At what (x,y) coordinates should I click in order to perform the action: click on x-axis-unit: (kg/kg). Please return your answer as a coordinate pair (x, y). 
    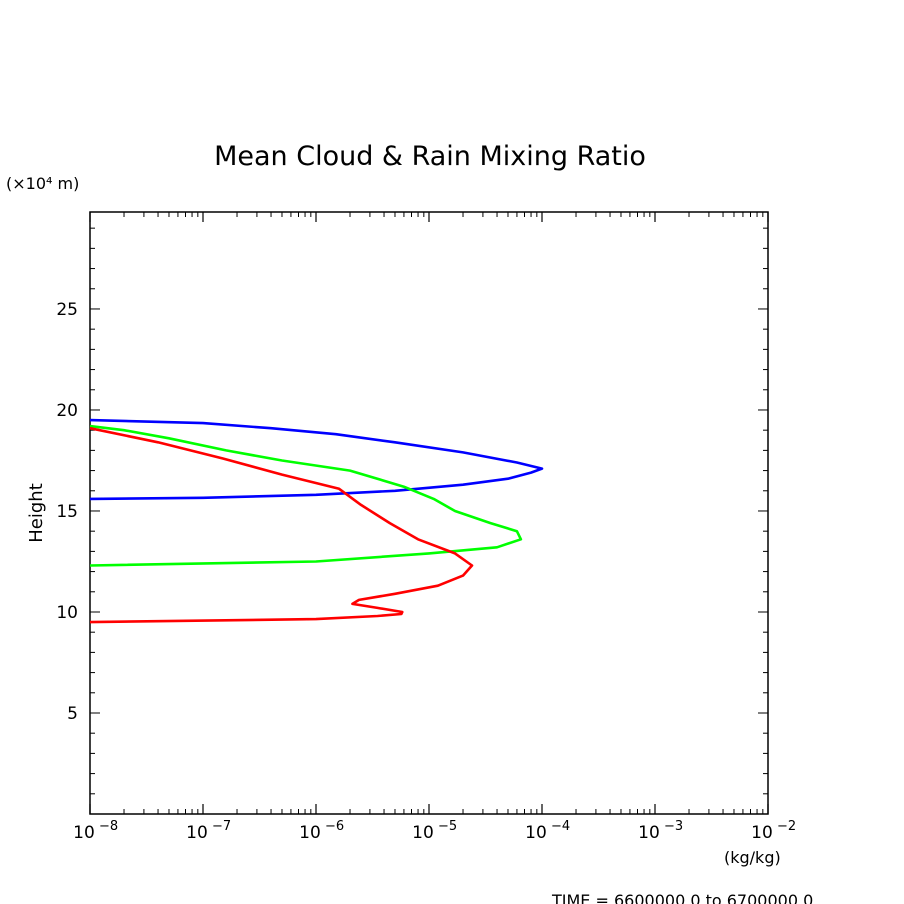
    Looking at the image, I should click on (752, 857).